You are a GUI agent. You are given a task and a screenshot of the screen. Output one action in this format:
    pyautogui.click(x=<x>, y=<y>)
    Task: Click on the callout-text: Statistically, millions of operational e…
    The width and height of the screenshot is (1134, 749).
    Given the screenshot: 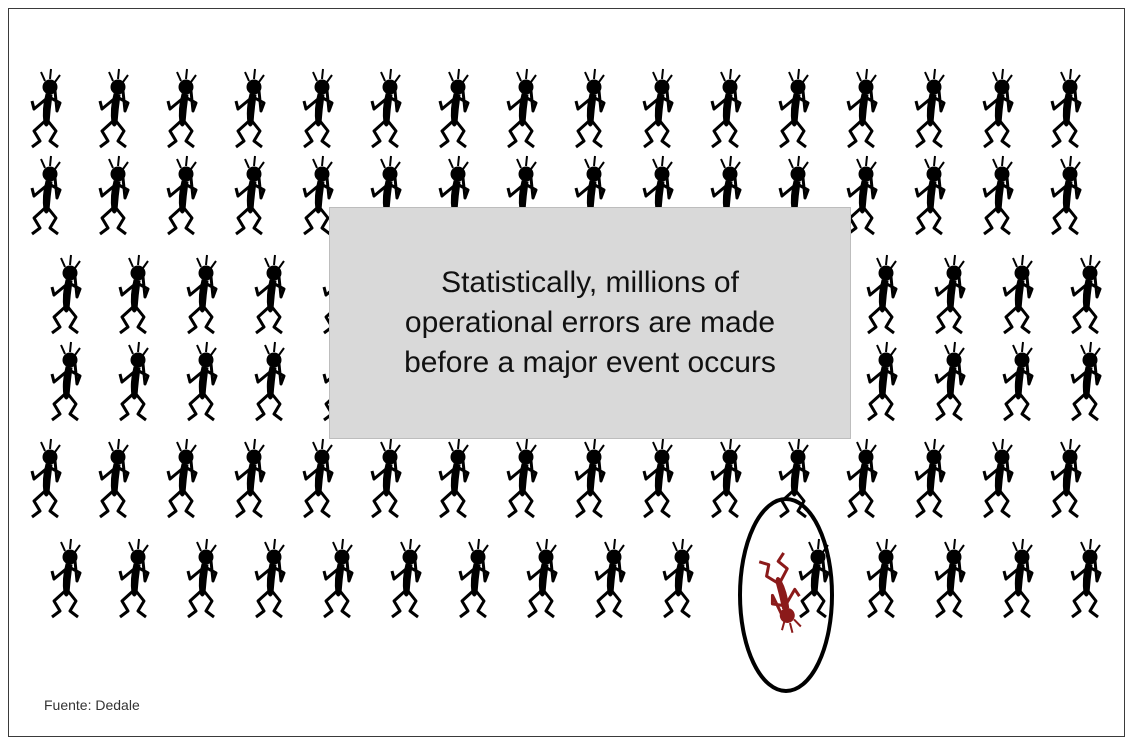 What is the action you would take?
    pyautogui.click(x=590, y=323)
    